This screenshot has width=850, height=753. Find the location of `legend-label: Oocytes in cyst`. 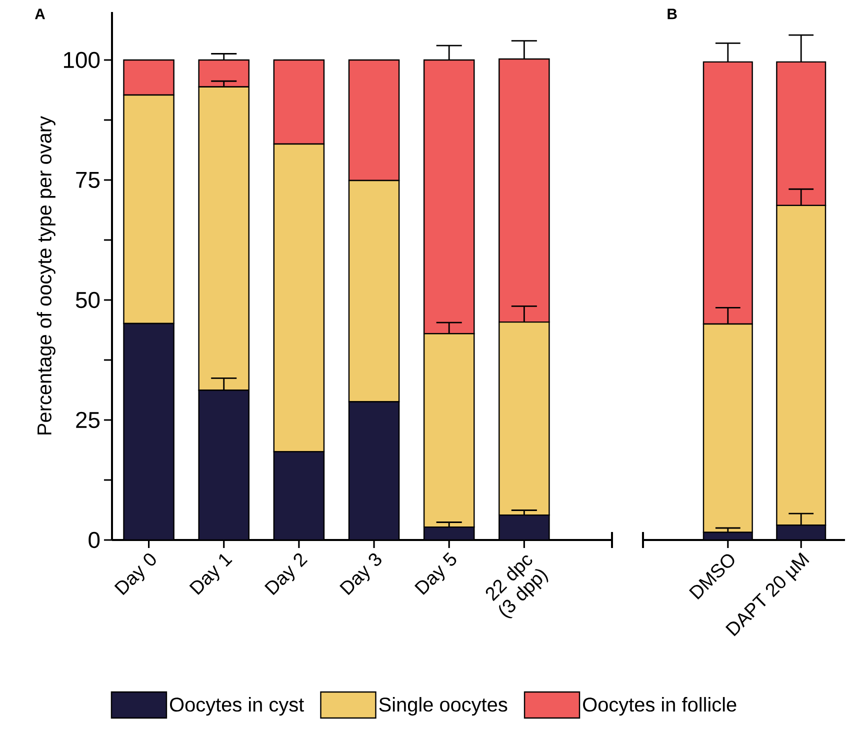

legend-label: Oocytes in cyst is located at coordinates (237, 706).